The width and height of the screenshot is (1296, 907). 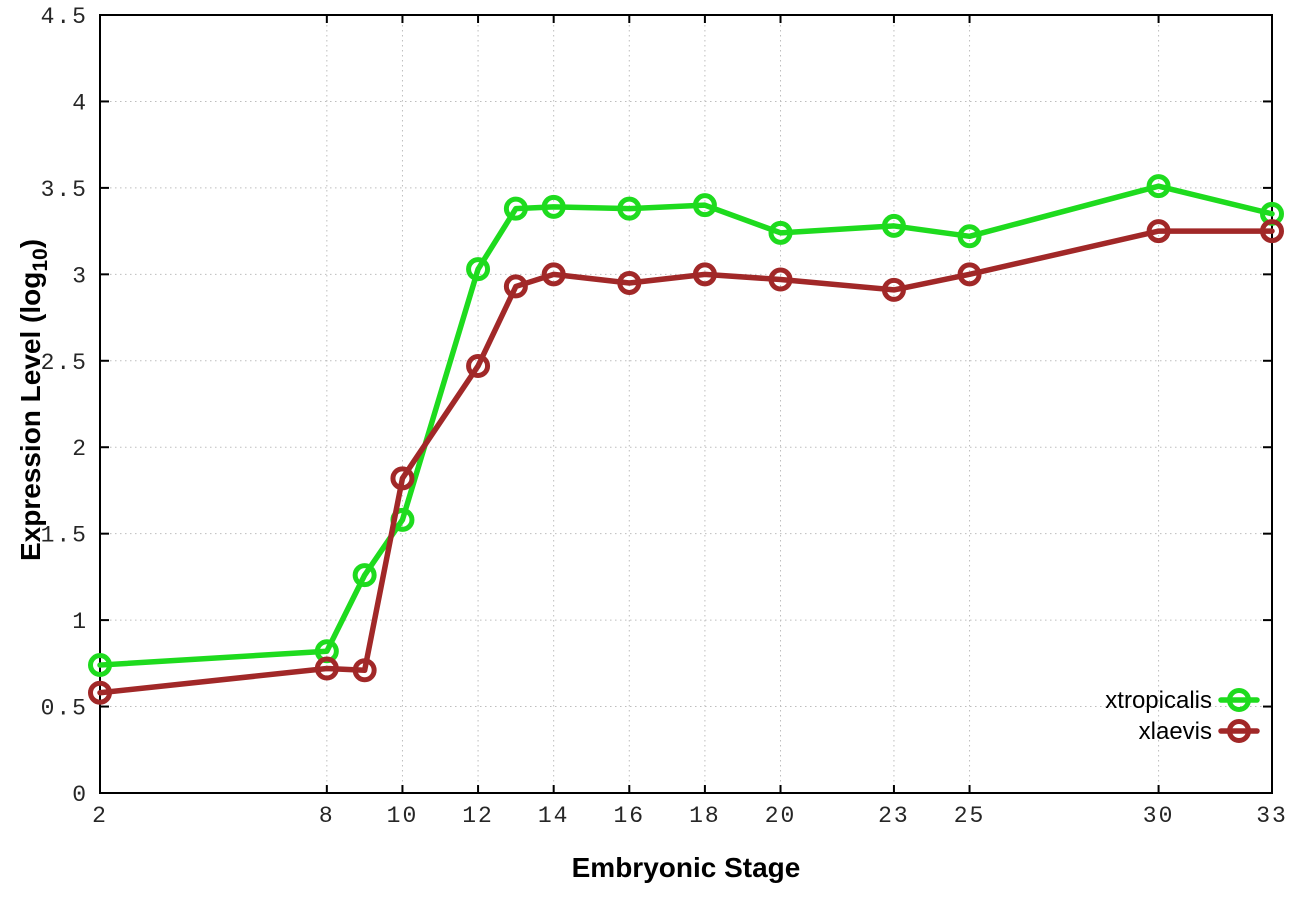 What do you see at coordinates (64, 363) in the screenshot?
I see `y-tick-label: 2.5` at bounding box center [64, 363].